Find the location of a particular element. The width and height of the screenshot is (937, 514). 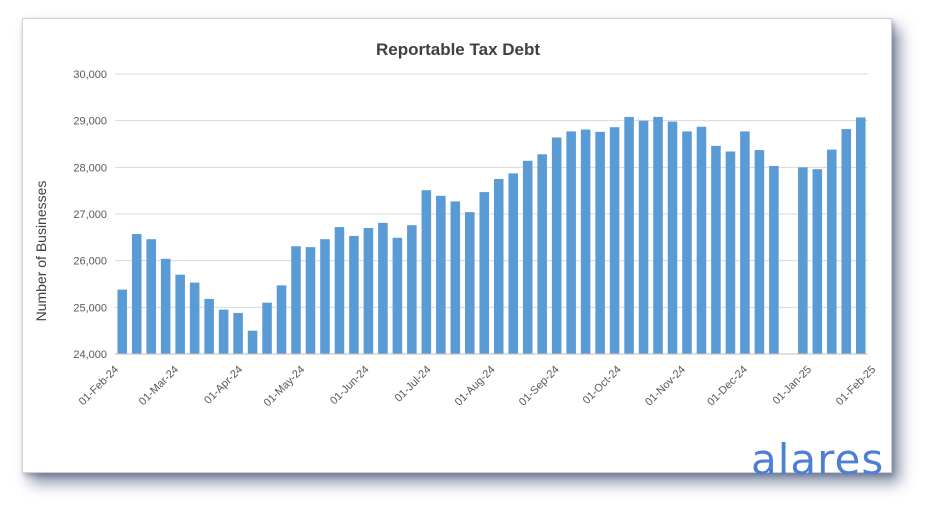

y-tick-label: 24,000 is located at coordinates (90, 355).